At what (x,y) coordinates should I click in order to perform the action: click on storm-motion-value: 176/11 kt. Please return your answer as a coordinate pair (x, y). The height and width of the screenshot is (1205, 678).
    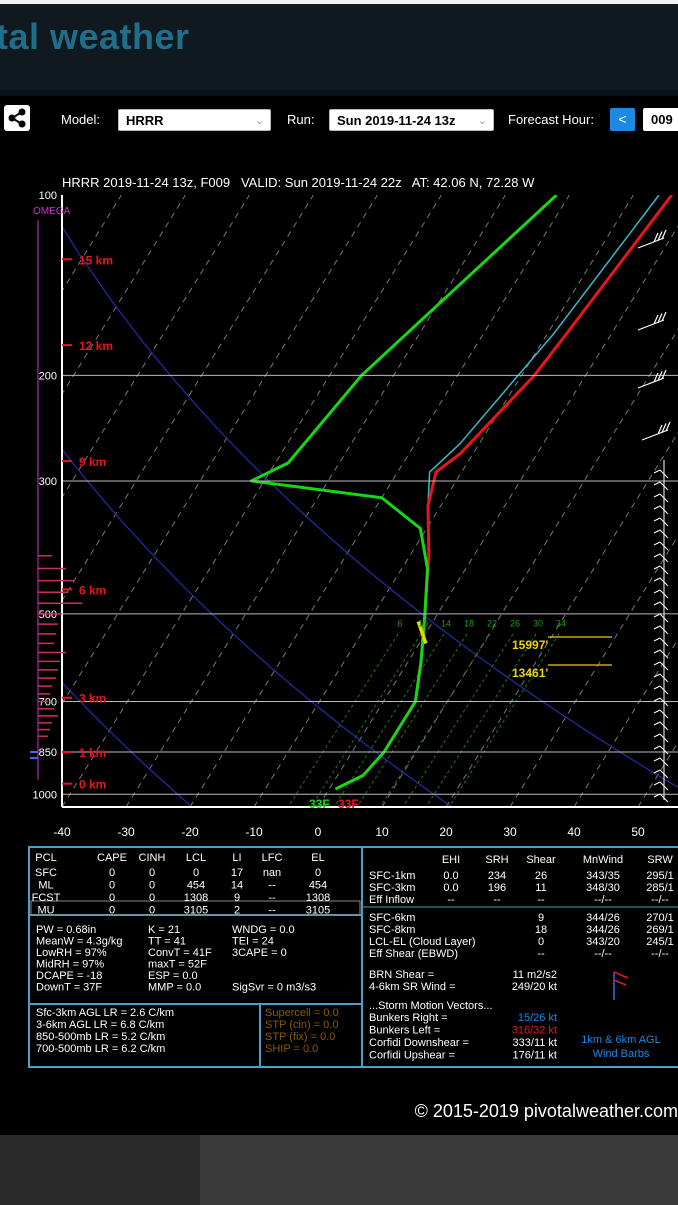
    Looking at the image, I should click on (535, 1056).